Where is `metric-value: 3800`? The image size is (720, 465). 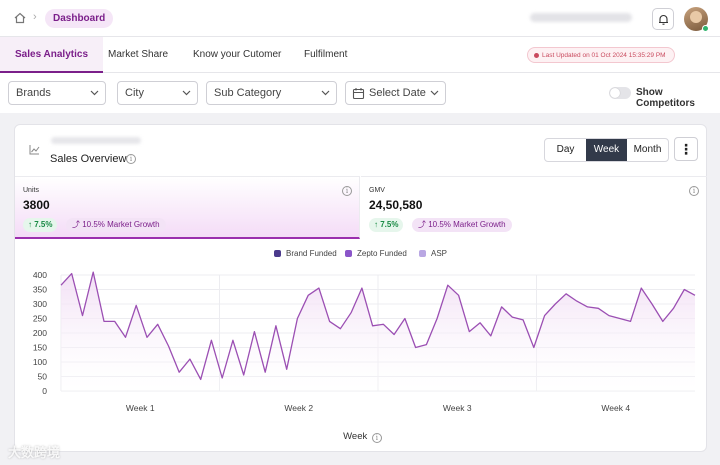
metric-value: 3800 is located at coordinates (36, 205).